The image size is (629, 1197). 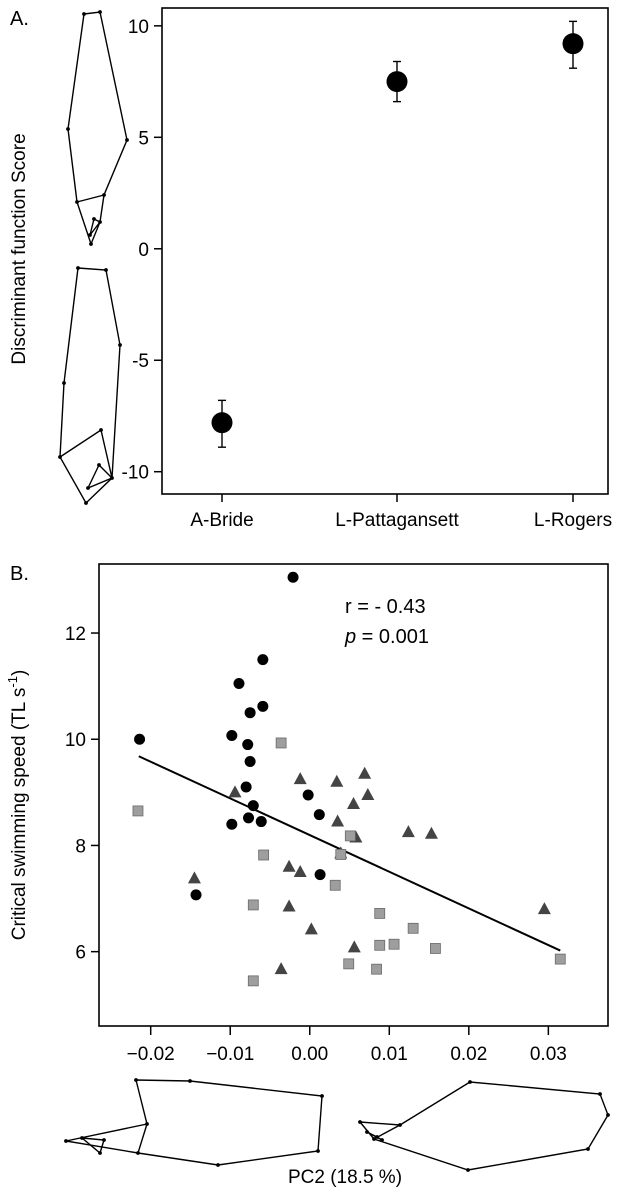 What do you see at coordinates (80, 953) in the screenshot?
I see `panel-b-y-tick-label: 6` at bounding box center [80, 953].